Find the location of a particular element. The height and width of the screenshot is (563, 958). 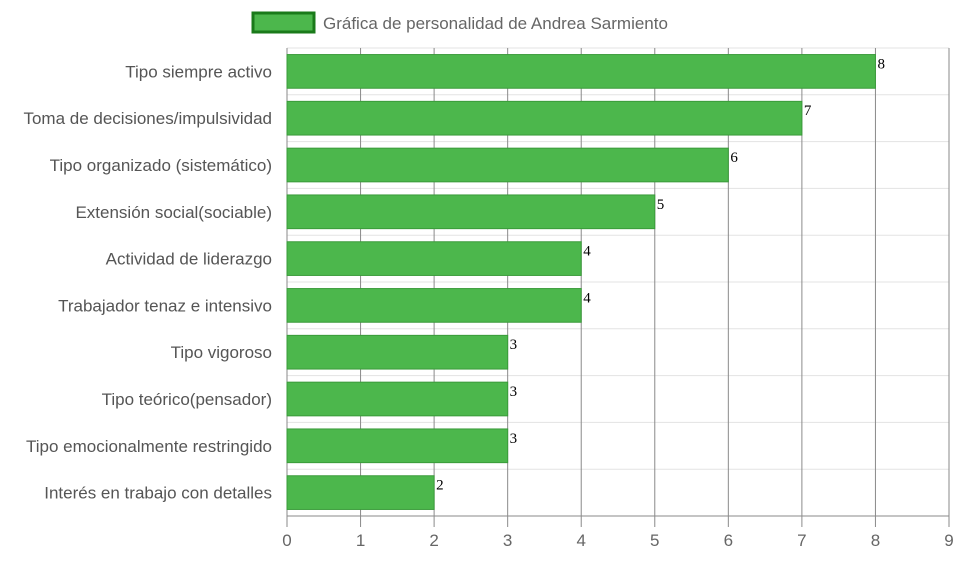

category-label: Tipo teórico(pensador) is located at coordinates (187, 399).